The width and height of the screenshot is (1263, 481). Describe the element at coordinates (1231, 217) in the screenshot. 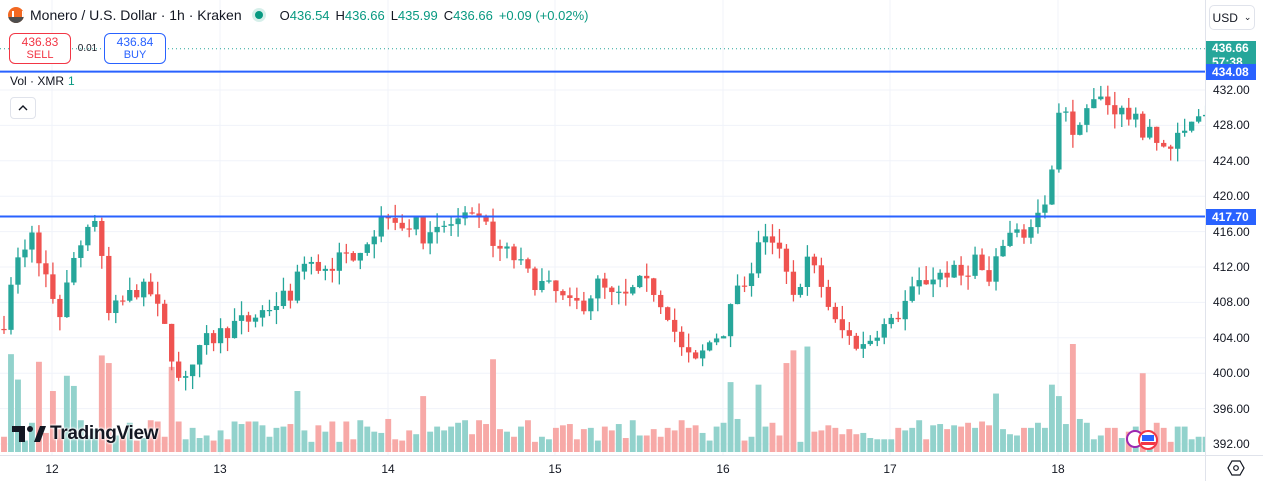

I see `support-line-label: 417.70` at that location.